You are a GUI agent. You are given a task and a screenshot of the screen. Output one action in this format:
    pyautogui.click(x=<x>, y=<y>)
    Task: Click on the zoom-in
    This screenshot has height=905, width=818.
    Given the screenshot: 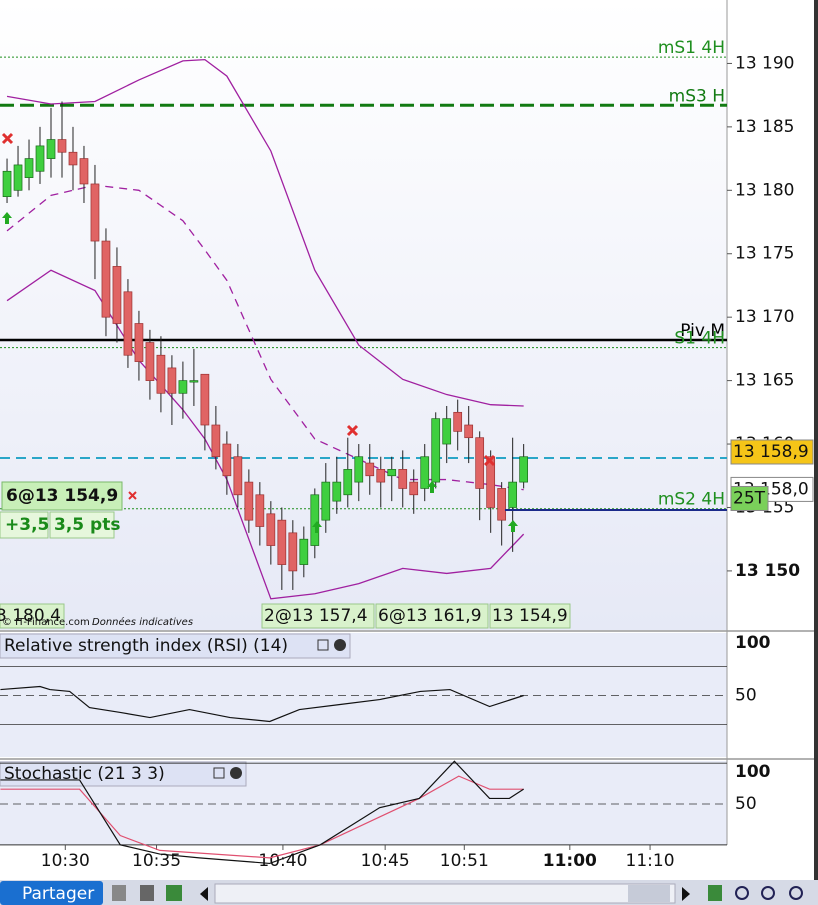 What is the action you would take?
    pyautogui.click(x=796, y=893)
    